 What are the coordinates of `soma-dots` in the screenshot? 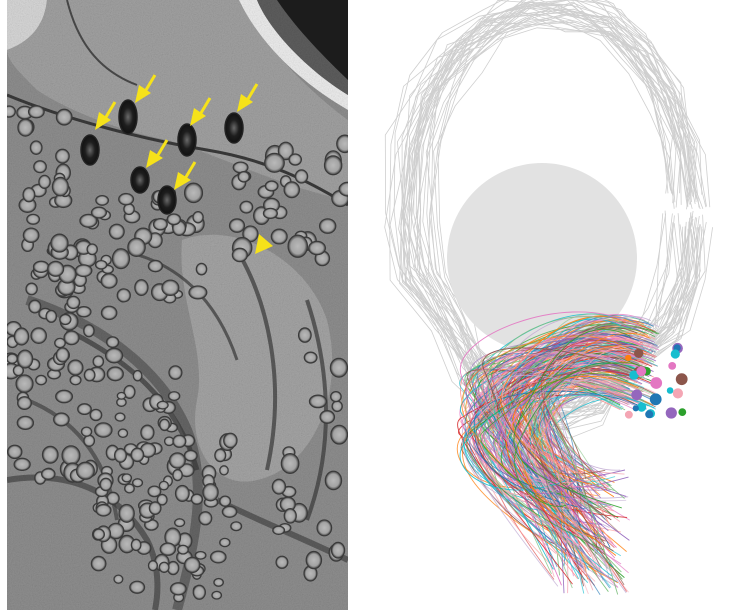 It's located at (656, 380).